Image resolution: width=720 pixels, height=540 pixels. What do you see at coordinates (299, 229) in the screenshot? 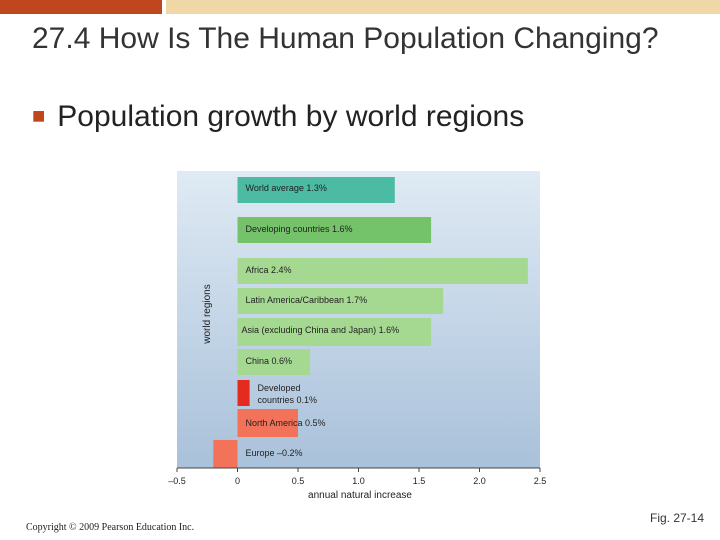
I see `bar-label-1: Developing countries 1.6%` at bounding box center [299, 229].